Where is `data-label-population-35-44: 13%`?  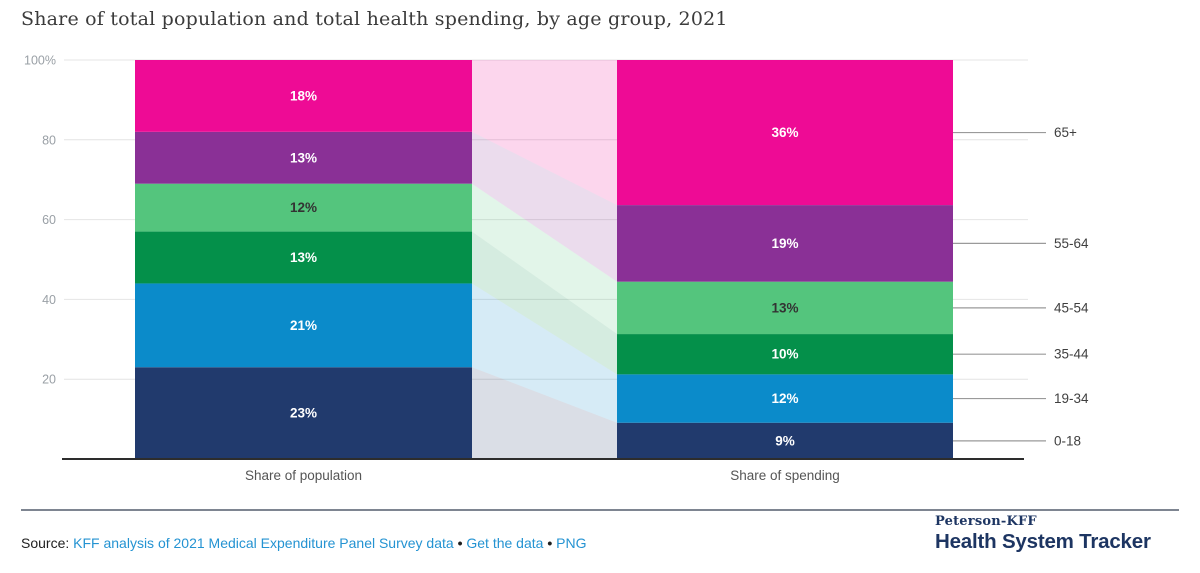
data-label-population-35-44: 13% is located at coordinates (303, 257).